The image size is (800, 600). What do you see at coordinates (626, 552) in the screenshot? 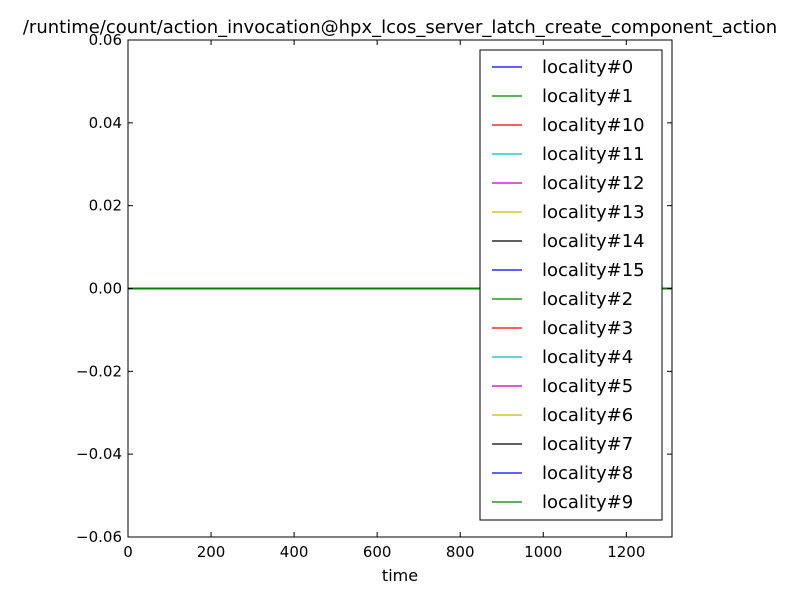
I see `x-tick-label-6: 1200` at bounding box center [626, 552].